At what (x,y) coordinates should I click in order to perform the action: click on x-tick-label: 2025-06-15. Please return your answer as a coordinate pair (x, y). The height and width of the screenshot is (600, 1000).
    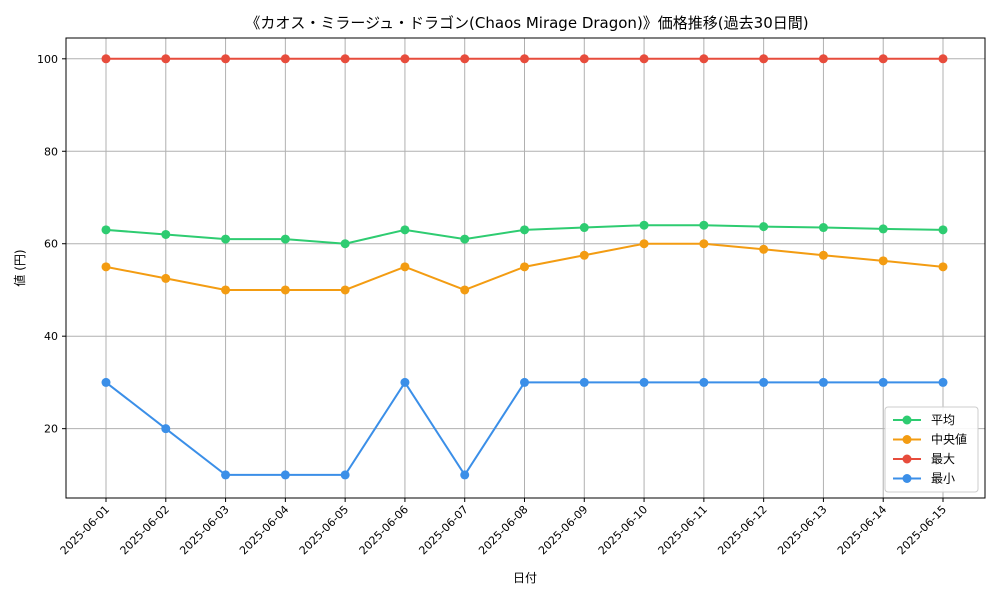
    Looking at the image, I should click on (922, 530).